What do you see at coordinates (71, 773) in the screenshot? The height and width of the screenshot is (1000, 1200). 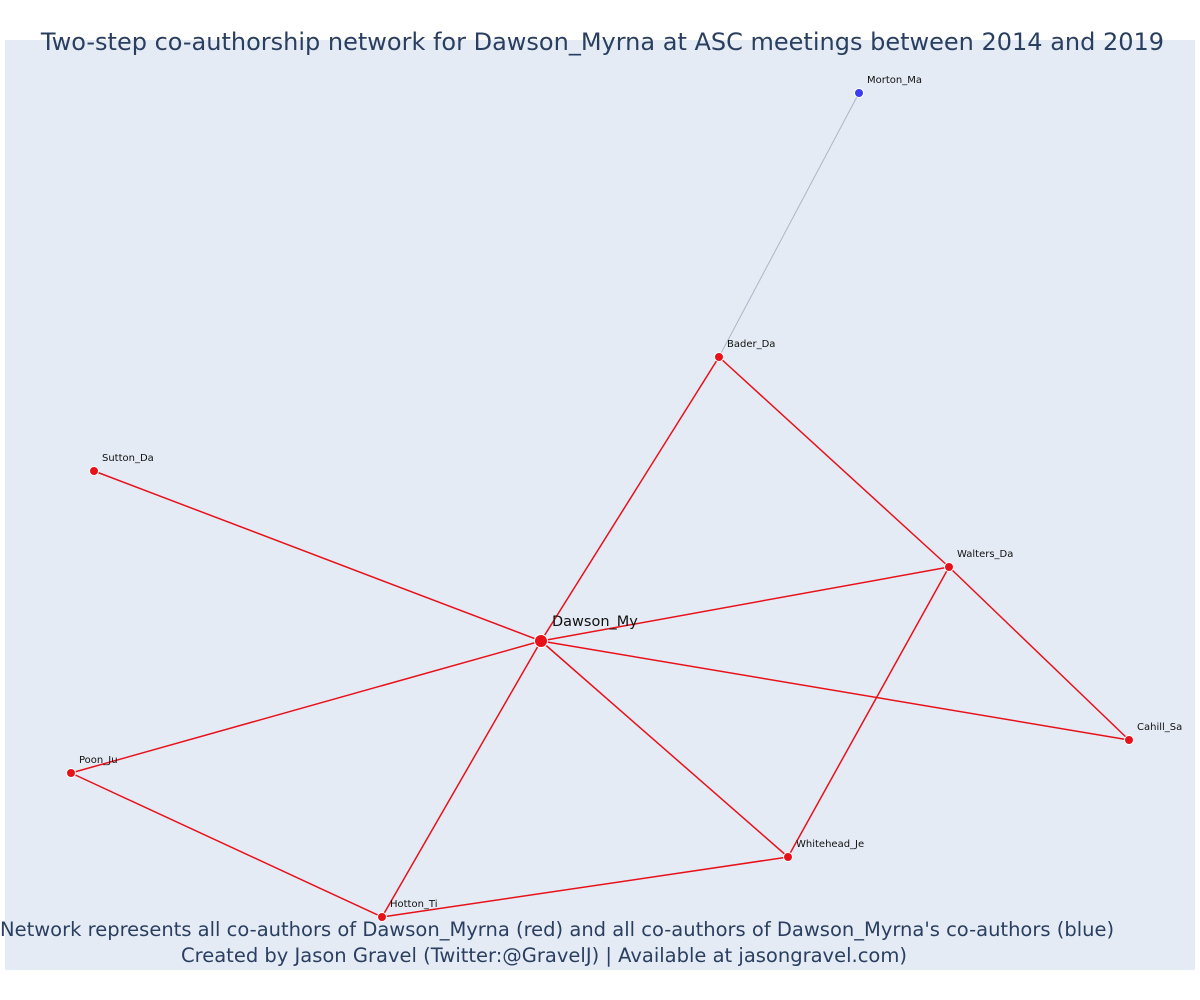 I see `node-poon-ju` at bounding box center [71, 773].